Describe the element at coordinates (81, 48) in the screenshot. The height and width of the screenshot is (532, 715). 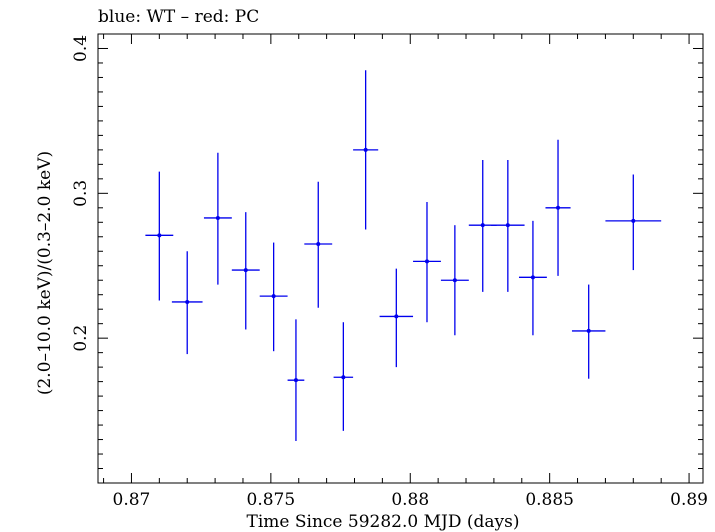
I see `y-tick-label: 0.4` at that location.